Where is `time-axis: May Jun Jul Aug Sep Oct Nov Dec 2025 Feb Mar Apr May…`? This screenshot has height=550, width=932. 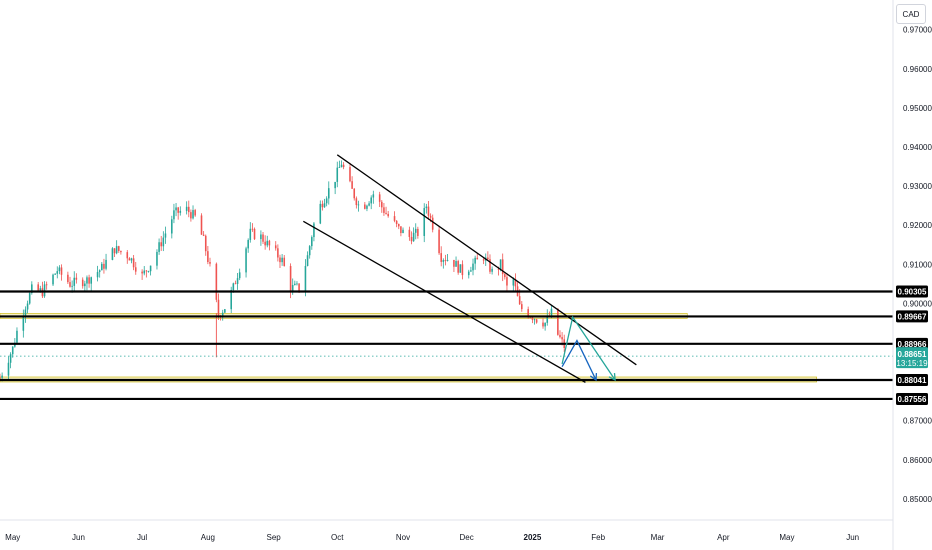 time-axis: May Jun Jul Aug Sep Oct Nov Dec 2025 Feb Mar Apr May… is located at coordinates (432, 537).